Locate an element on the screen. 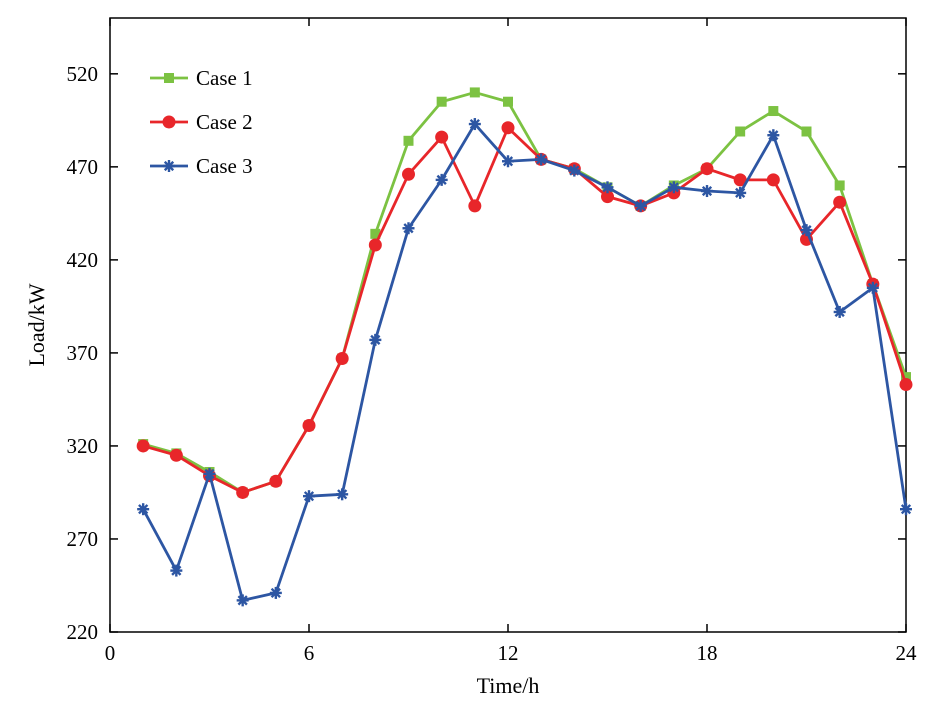 The height and width of the screenshot is (703, 931). legend-label: Case 1 is located at coordinates (224, 78).